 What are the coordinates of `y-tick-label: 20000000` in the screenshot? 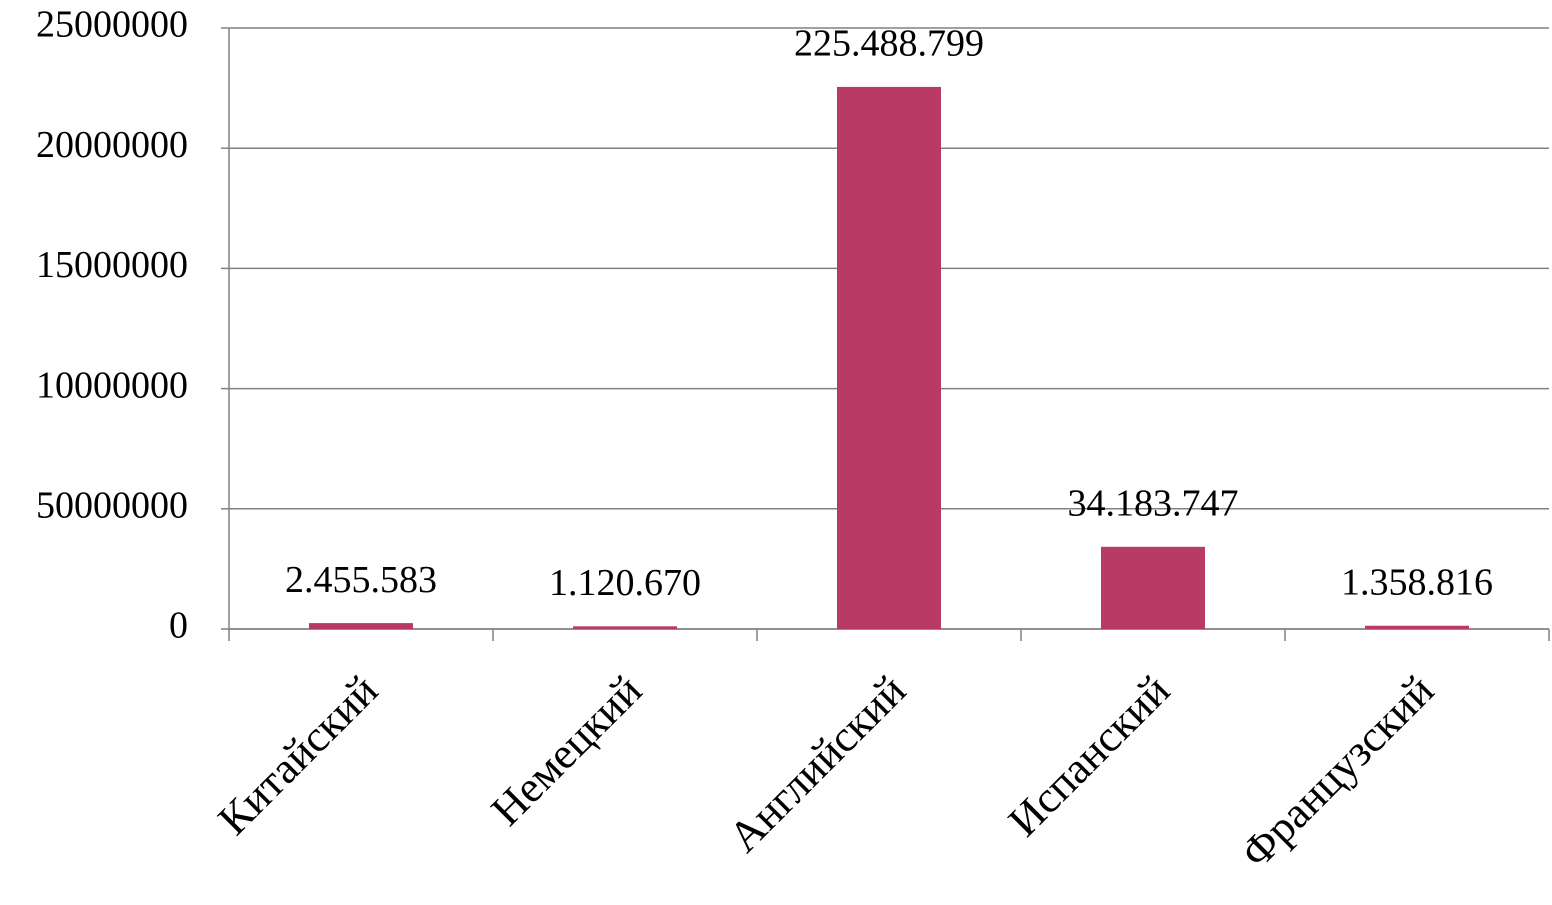 It's located at (112, 145).